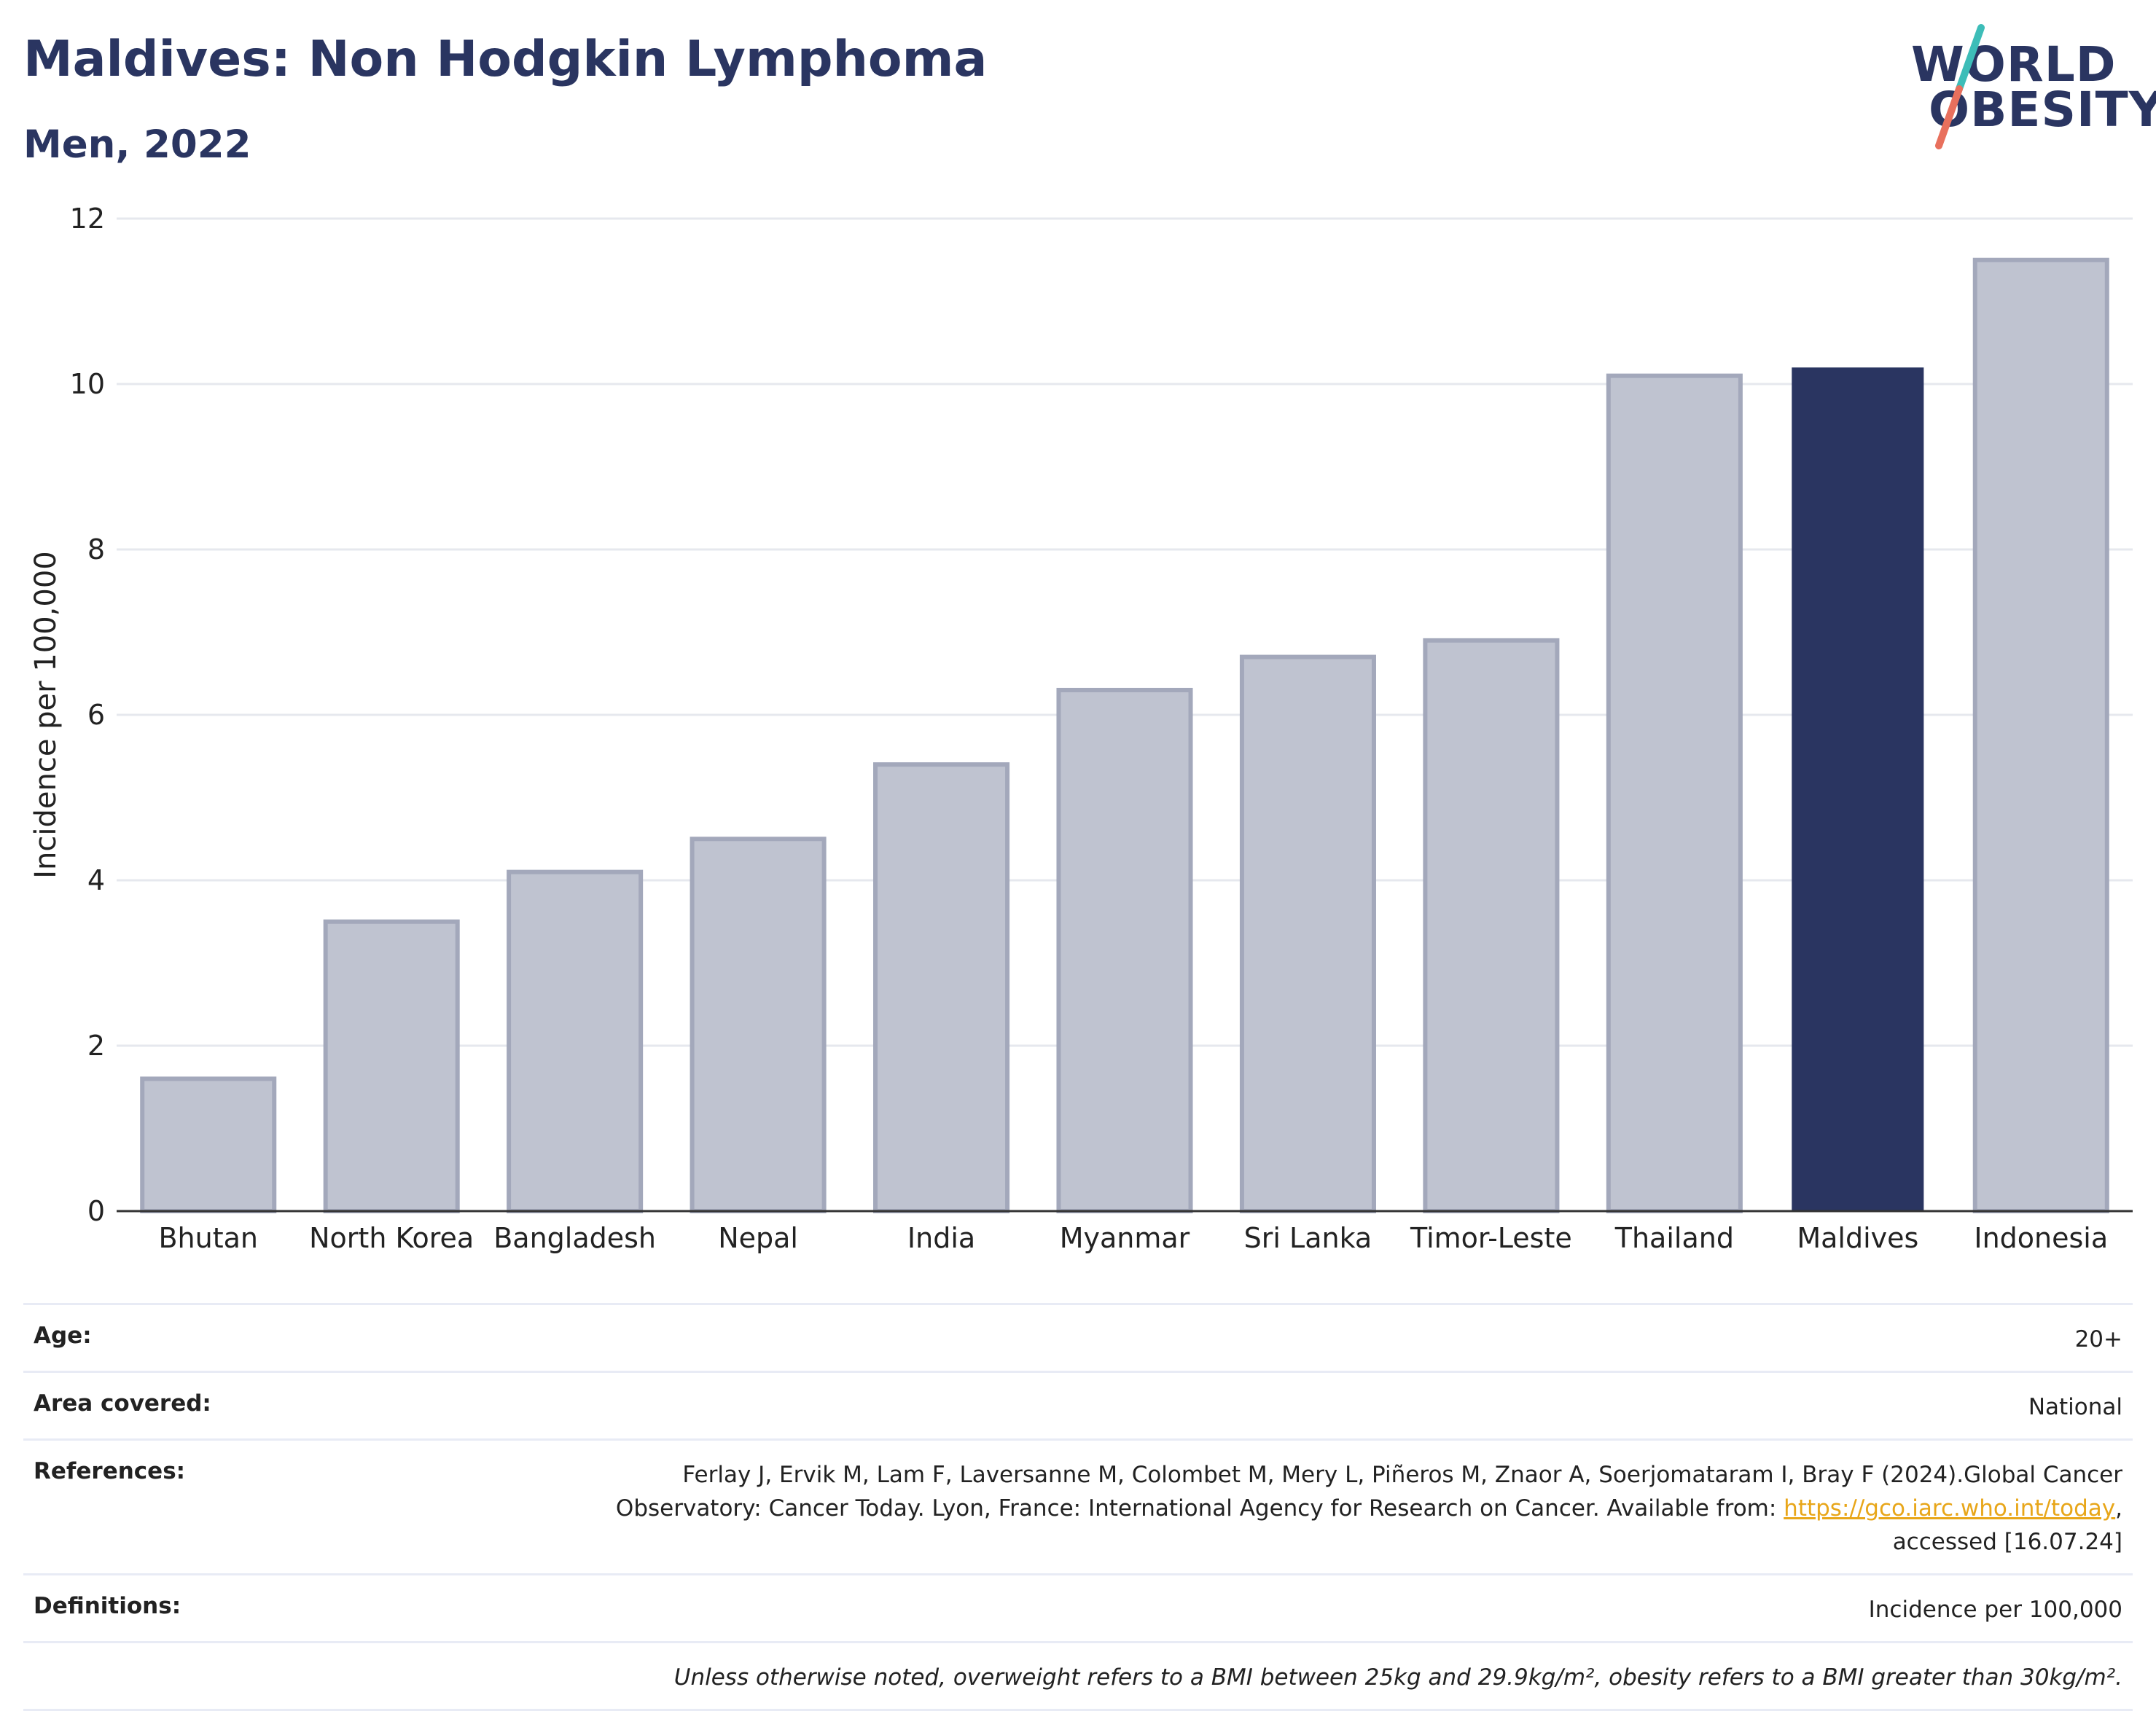 The height and width of the screenshot is (1711, 2156). Describe the element at coordinates (1078, 1404) in the screenshot. I see `area-row: Area covered: National` at that location.